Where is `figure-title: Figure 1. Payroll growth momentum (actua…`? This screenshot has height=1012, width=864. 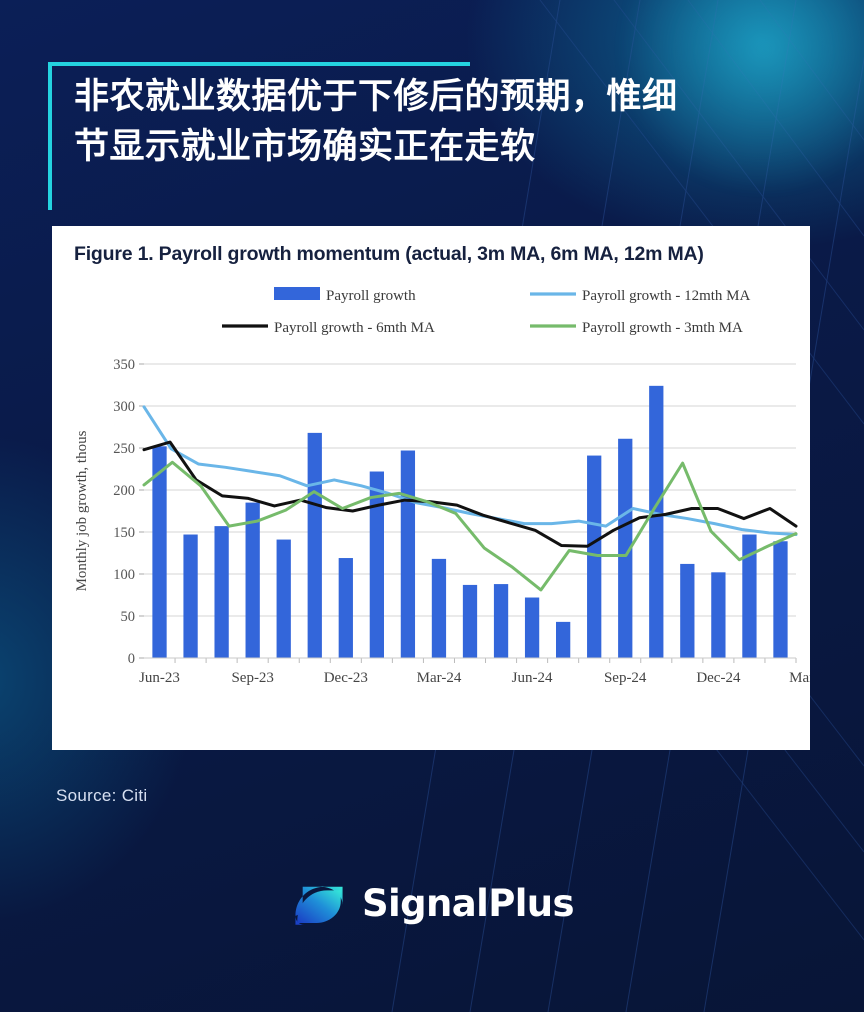 figure-title: Figure 1. Payroll growth momentum (actua… is located at coordinates (389, 254).